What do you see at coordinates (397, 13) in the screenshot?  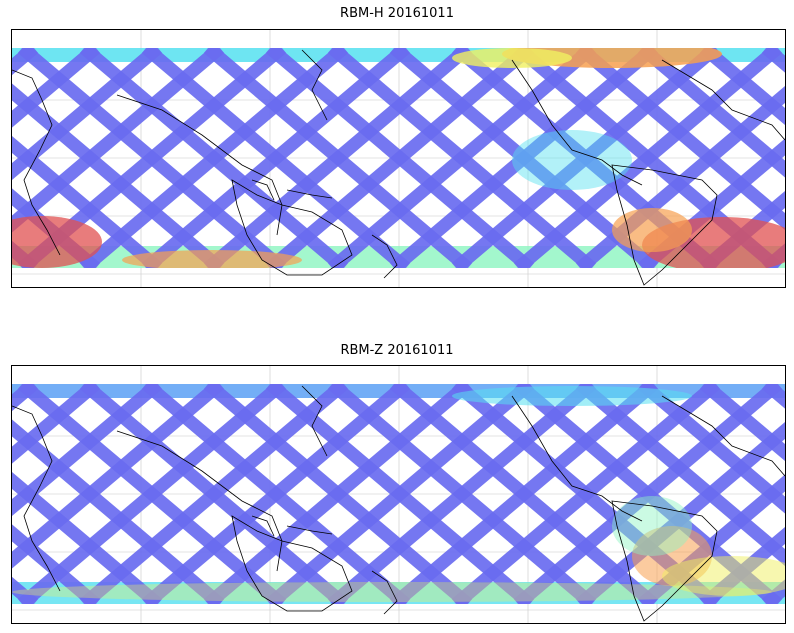 I see `panel-title-top: RBM-H 20161011` at bounding box center [397, 13].